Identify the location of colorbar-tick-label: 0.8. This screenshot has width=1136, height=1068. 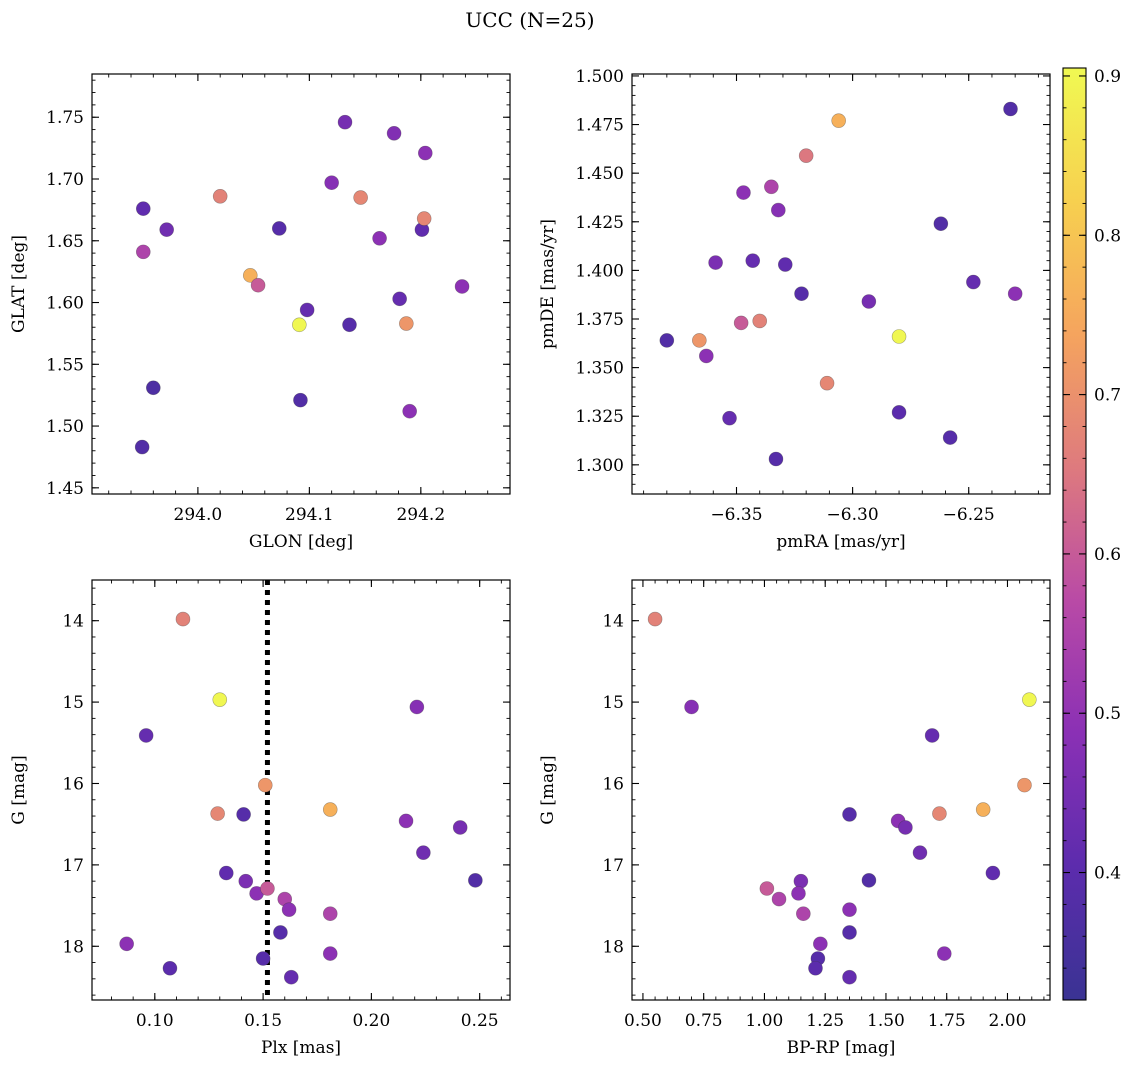
(1107, 236).